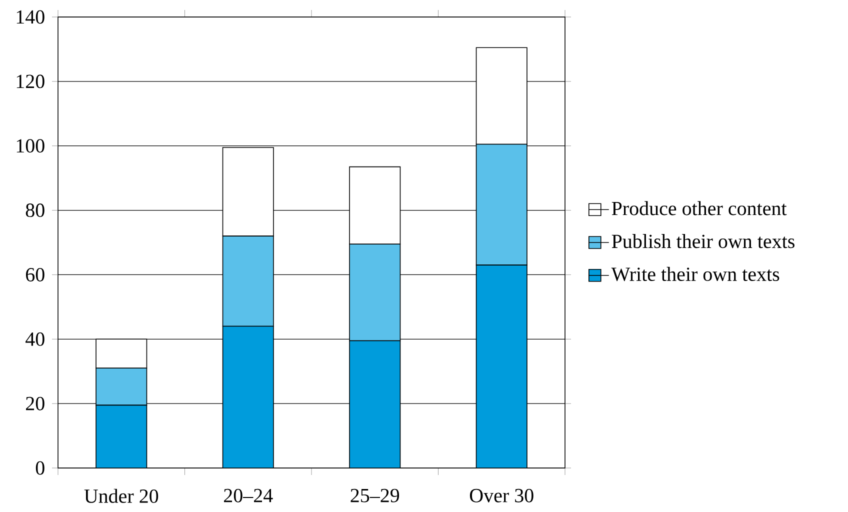 The image size is (848, 512). What do you see at coordinates (30, 81) in the screenshot?
I see `y-tick-label: 120` at bounding box center [30, 81].